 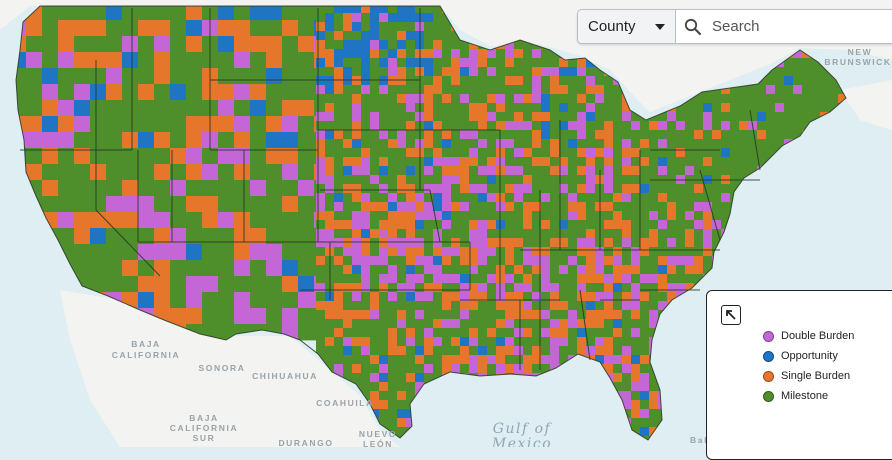 What do you see at coordinates (797, 26) in the screenshot?
I see `search-input` at bounding box center [797, 26].